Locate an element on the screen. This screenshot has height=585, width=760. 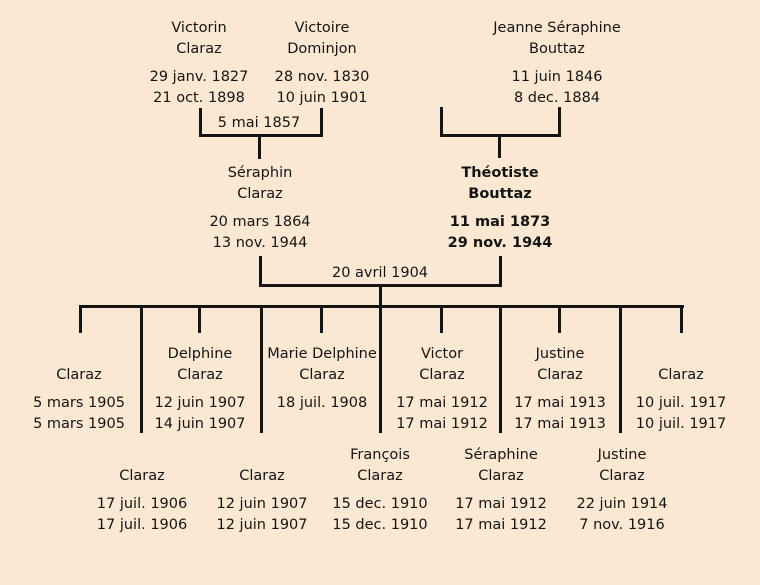
person-death-date: 13 nov. 1944 is located at coordinates (260, 243).